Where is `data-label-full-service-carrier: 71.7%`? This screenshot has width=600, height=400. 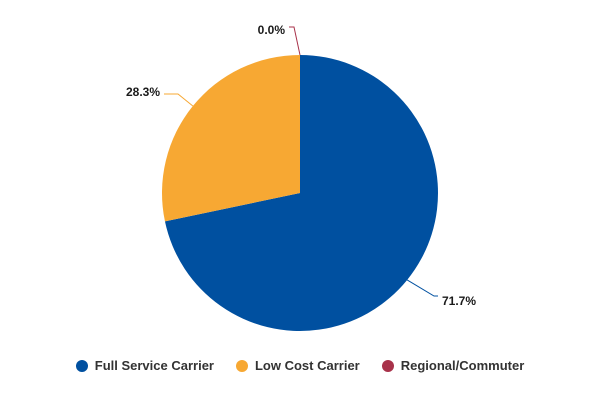
data-label-full-service-carrier: 71.7% is located at coordinates (459, 301).